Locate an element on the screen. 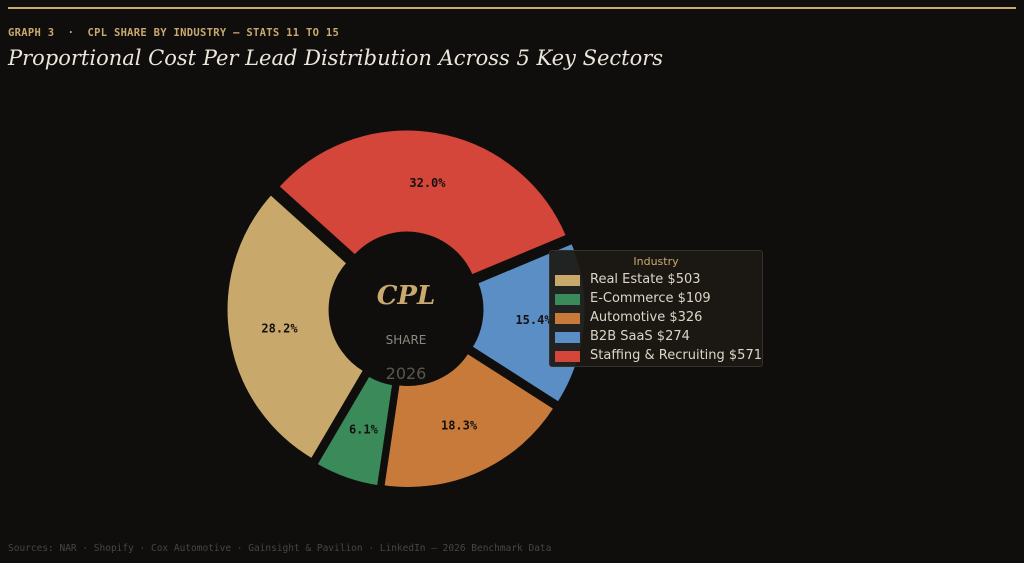 This screenshot has width=1024, height=563. legend-title: Industry is located at coordinates (656, 261).